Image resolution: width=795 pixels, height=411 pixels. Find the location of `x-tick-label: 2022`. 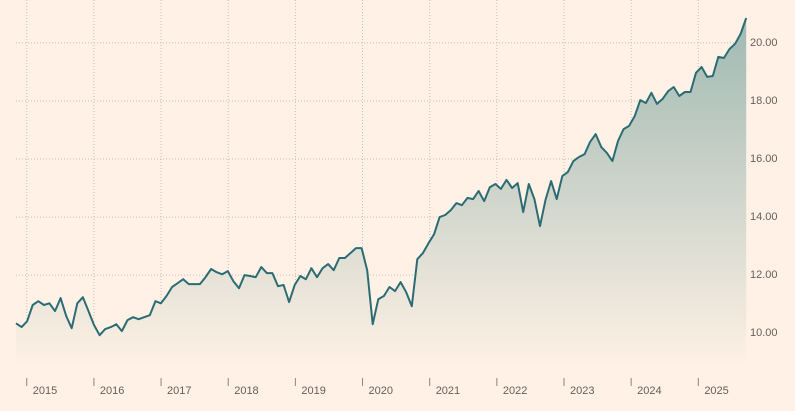

x-tick-label: 2022 is located at coordinates (515, 391).